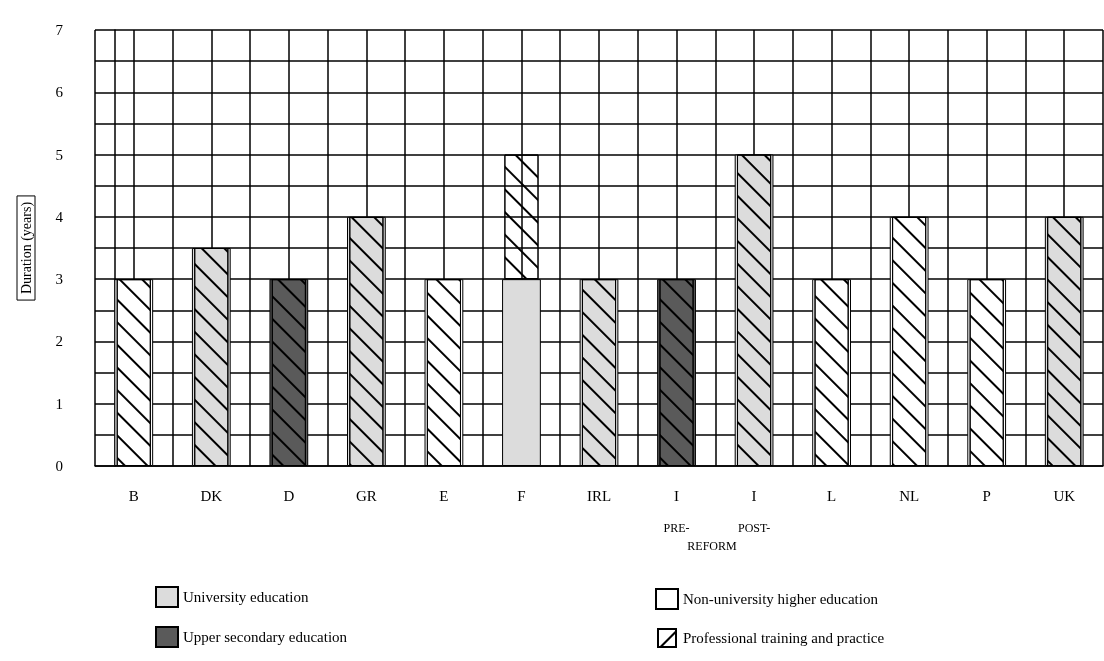 This screenshot has width=1104, height=661. Describe the element at coordinates (59, 466) in the screenshot. I see `y-tick-label: 0` at that location.